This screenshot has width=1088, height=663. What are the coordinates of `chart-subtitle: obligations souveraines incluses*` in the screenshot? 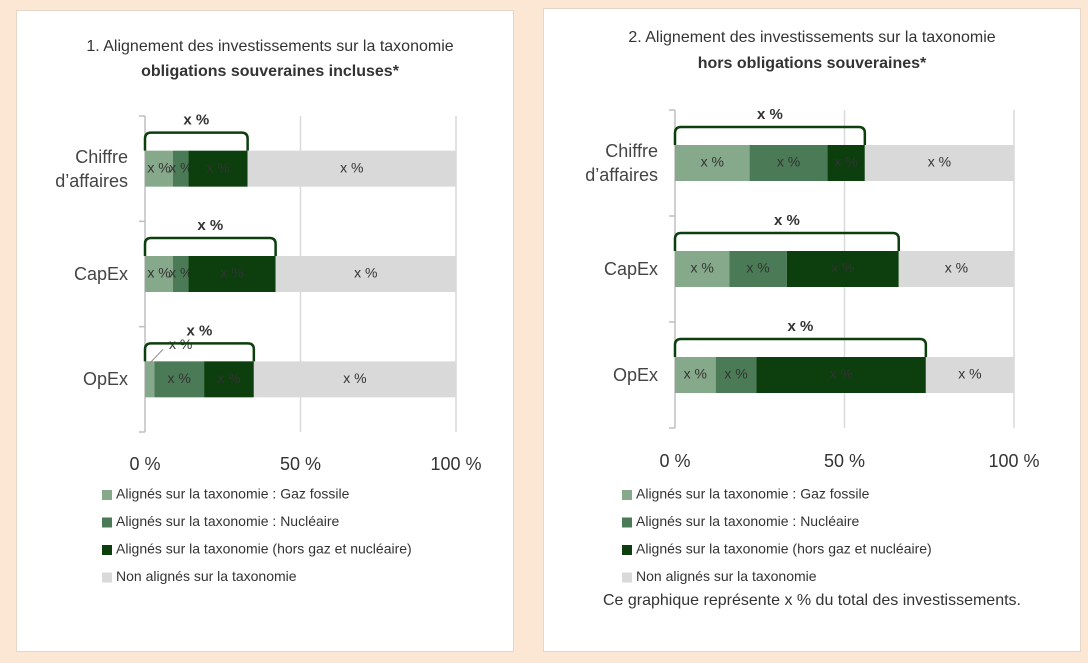 It's located at (270, 71).